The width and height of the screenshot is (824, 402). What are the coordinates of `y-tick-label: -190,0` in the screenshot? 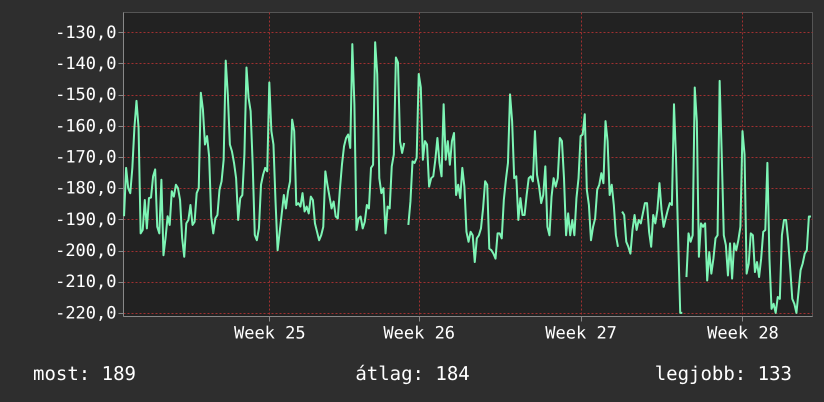 It's located at (85, 220).